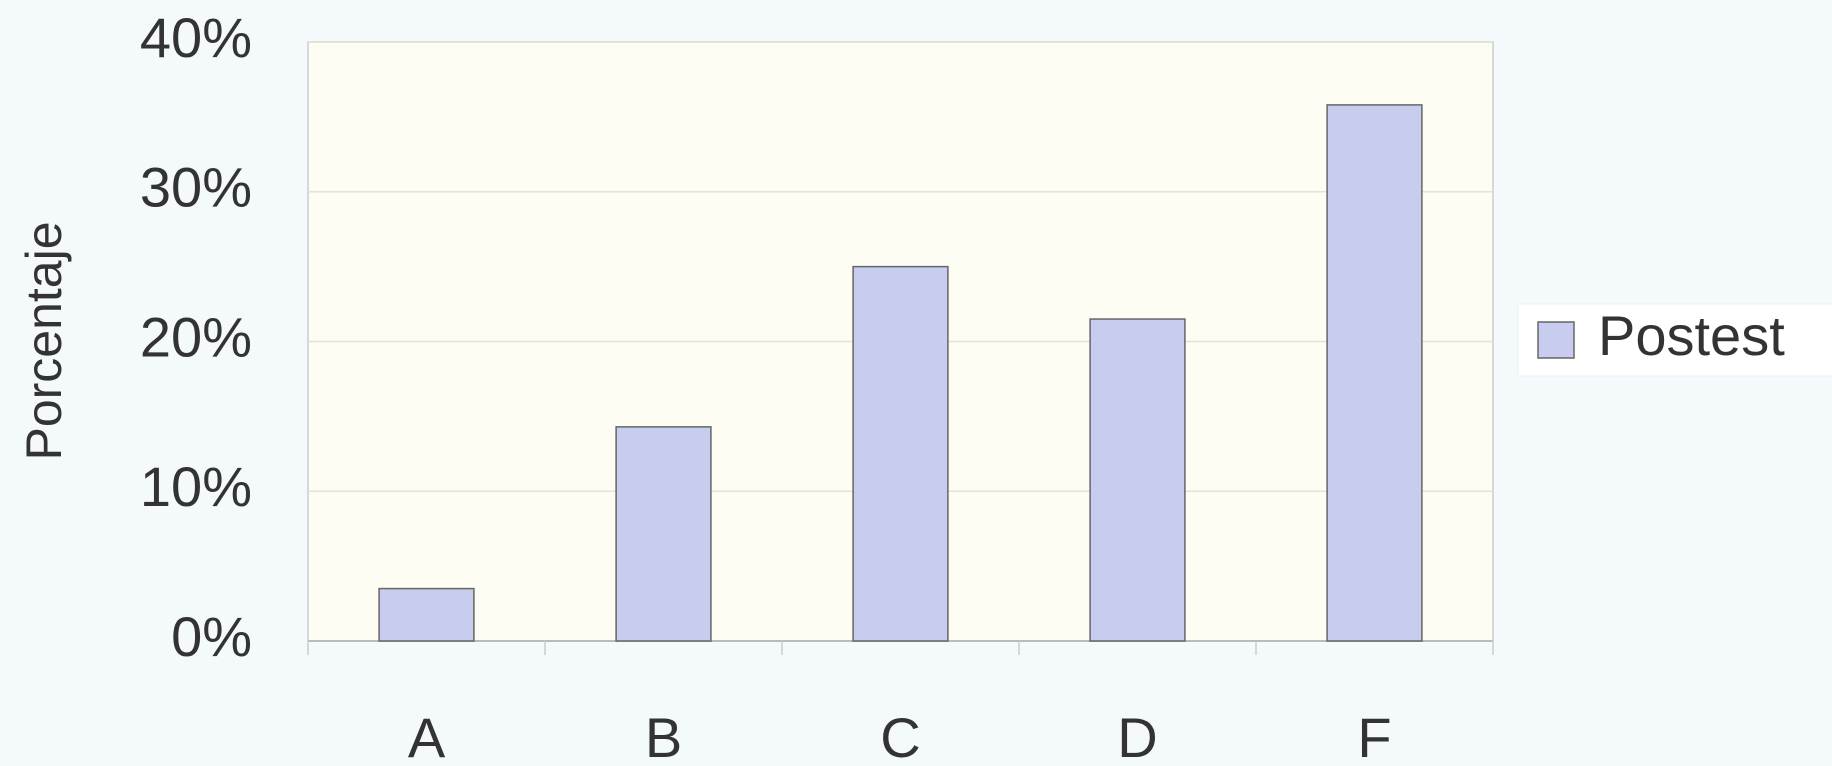 This screenshot has width=1832, height=766. What do you see at coordinates (196, 336) in the screenshot?
I see `y-tick-label: 20%` at bounding box center [196, 336].